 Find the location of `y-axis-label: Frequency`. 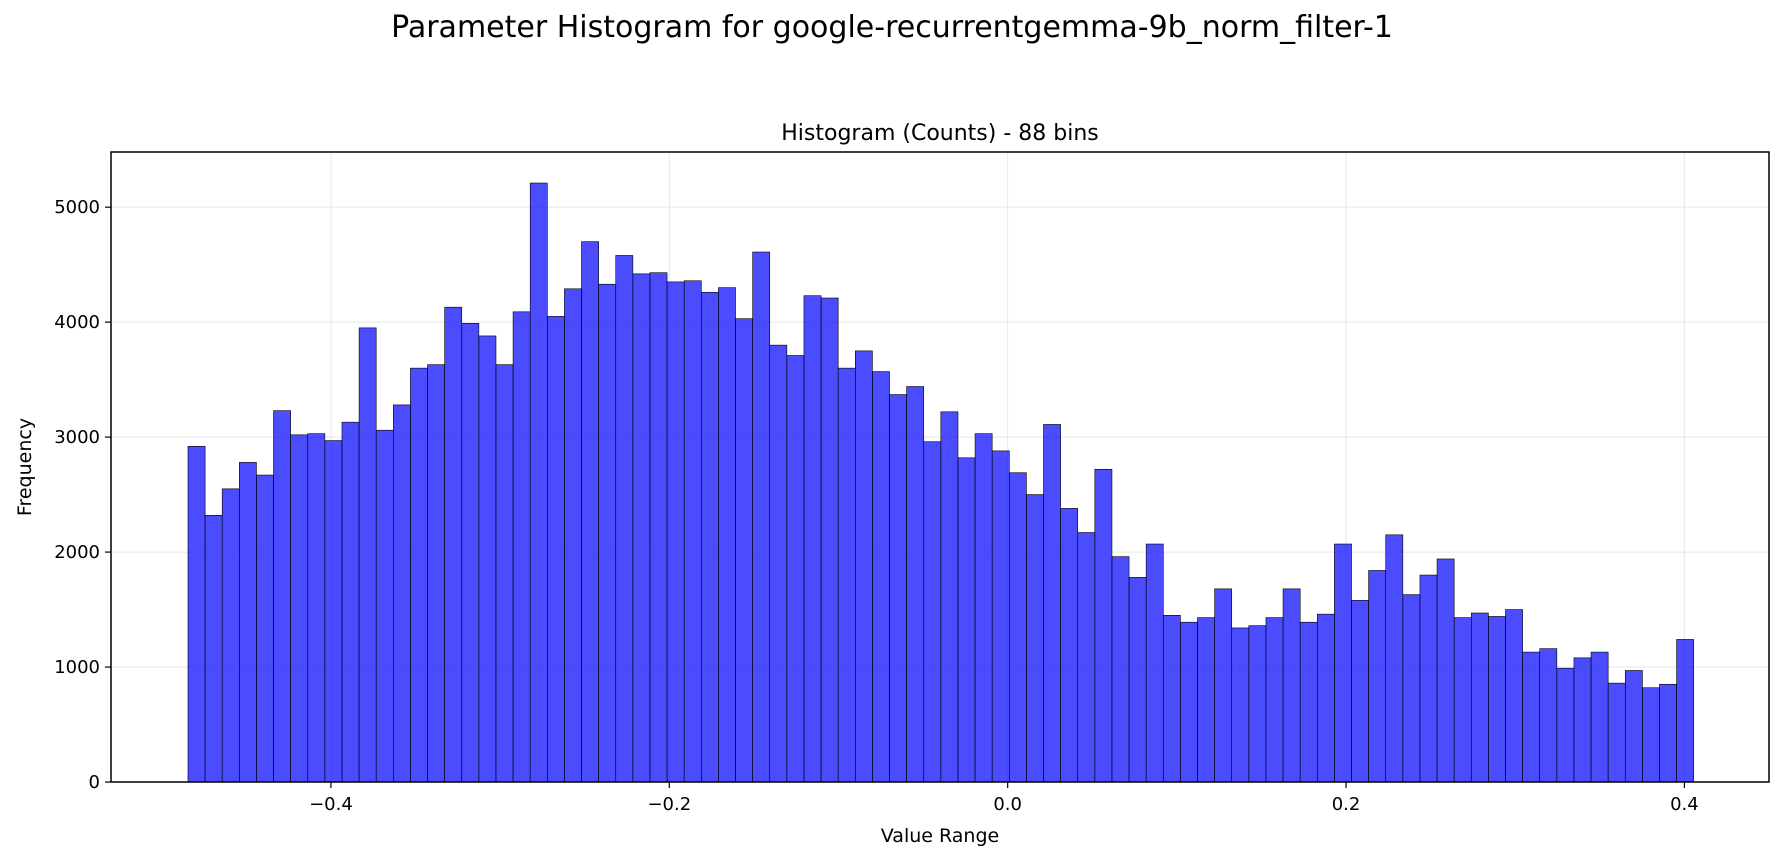

y-axis-label: Frequency is located at coordinates (25, 467).